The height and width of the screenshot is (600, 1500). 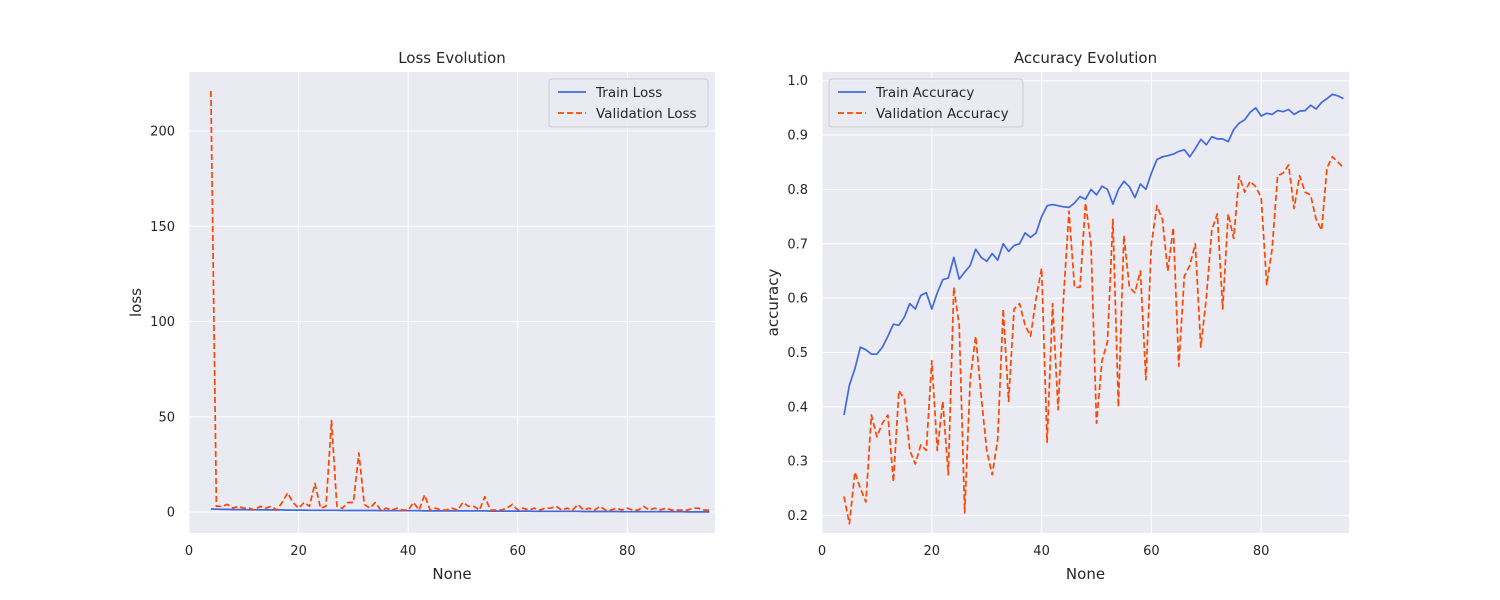 What do you see at coordinates (162, 132) in the screenshot?
I see `y-tick-label: 200` at bounding box center [162, 132].